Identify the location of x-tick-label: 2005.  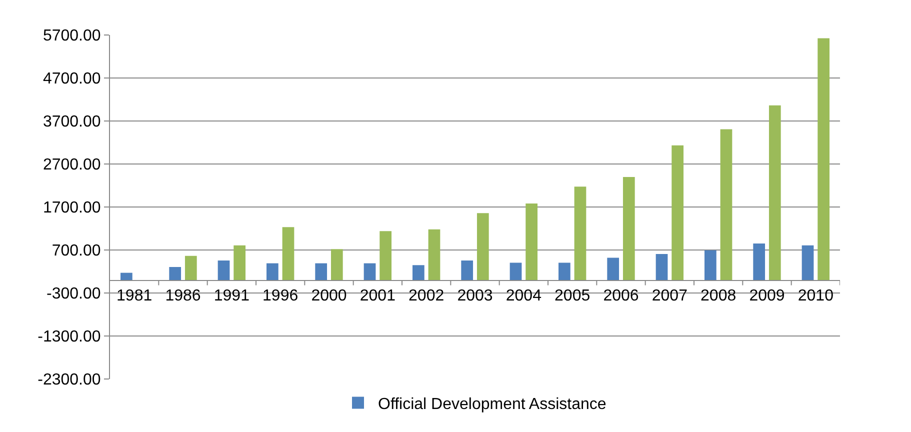
(572, 295).